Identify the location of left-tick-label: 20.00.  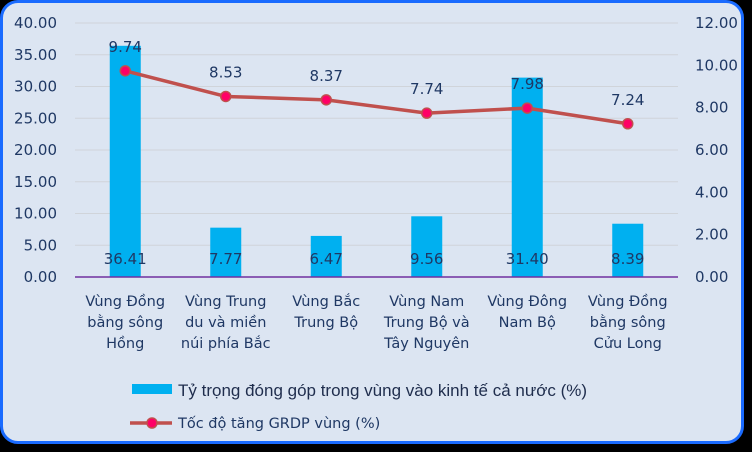
(35, 150).